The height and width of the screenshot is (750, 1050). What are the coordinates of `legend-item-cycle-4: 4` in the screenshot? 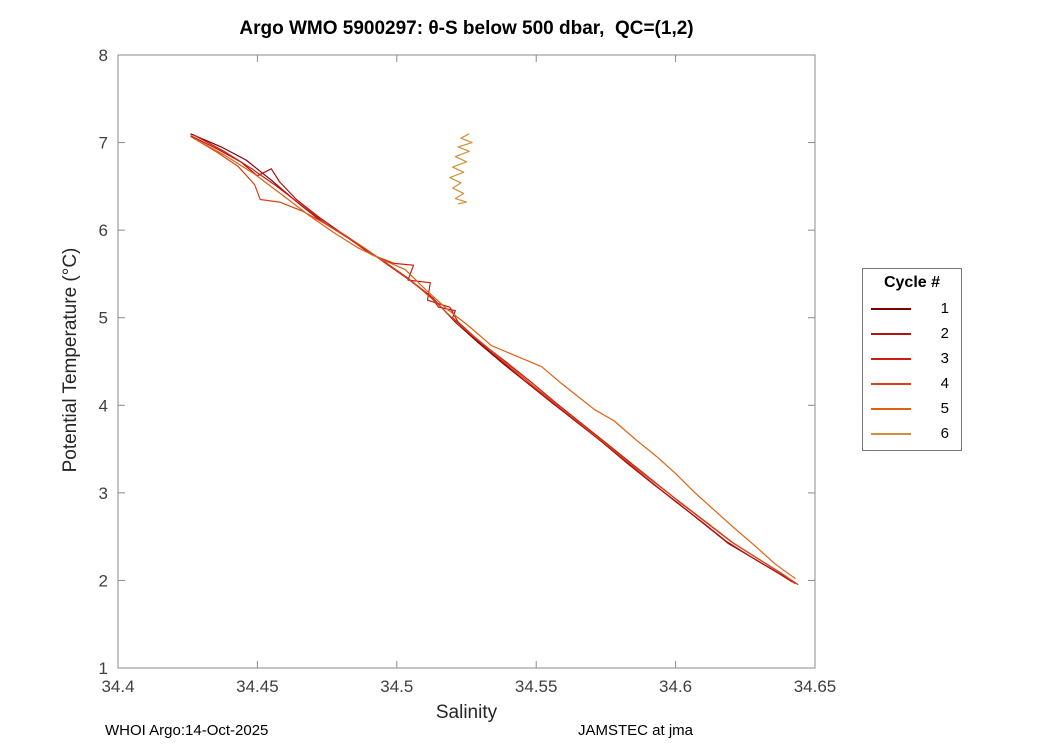 It's located at (912, 383).